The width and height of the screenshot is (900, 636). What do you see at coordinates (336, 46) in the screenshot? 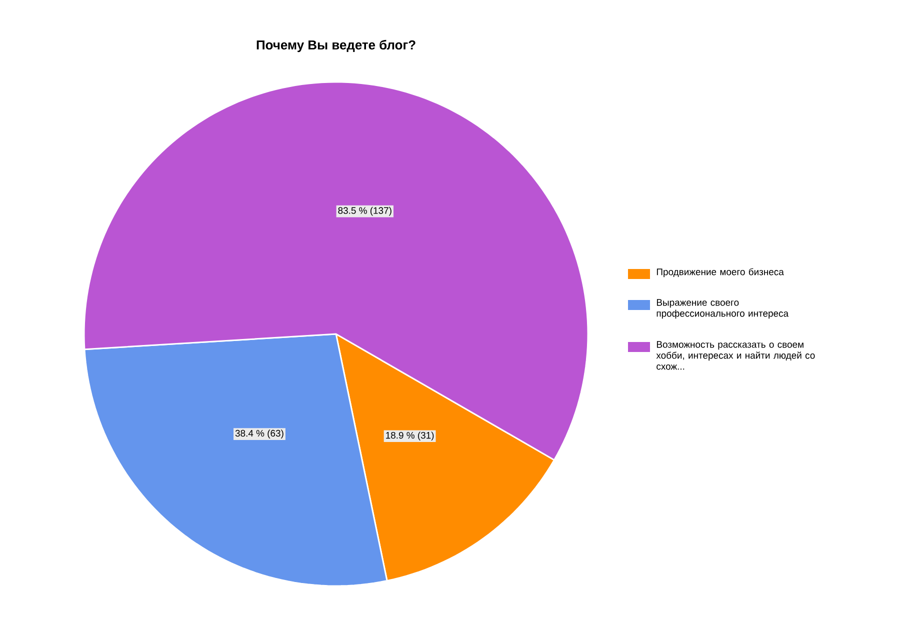
I see `chart-title: Почему Вы ведете блог?` at bounding box center [336, 46].